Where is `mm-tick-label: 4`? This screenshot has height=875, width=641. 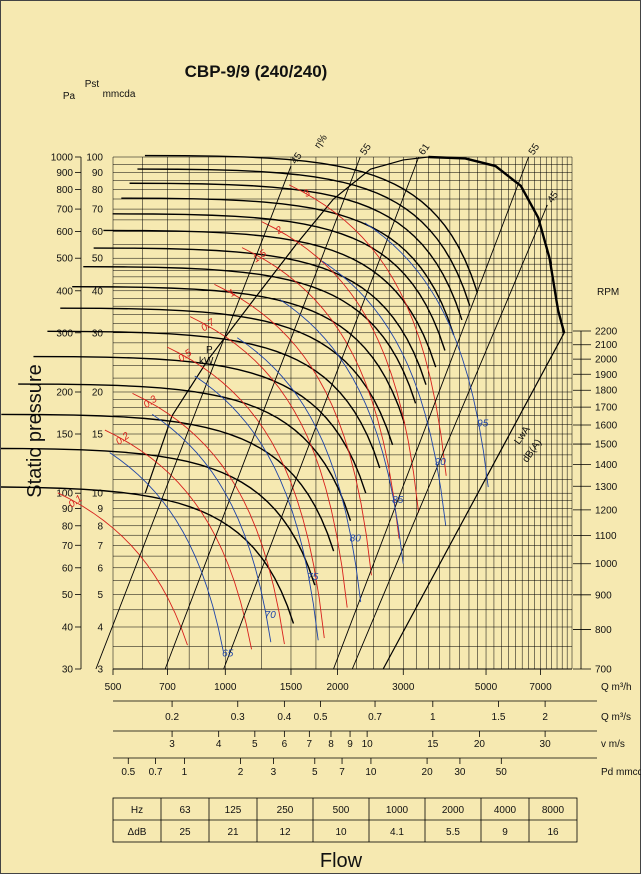 mm-tick-label: 4 is located at coordinates (100, 627).